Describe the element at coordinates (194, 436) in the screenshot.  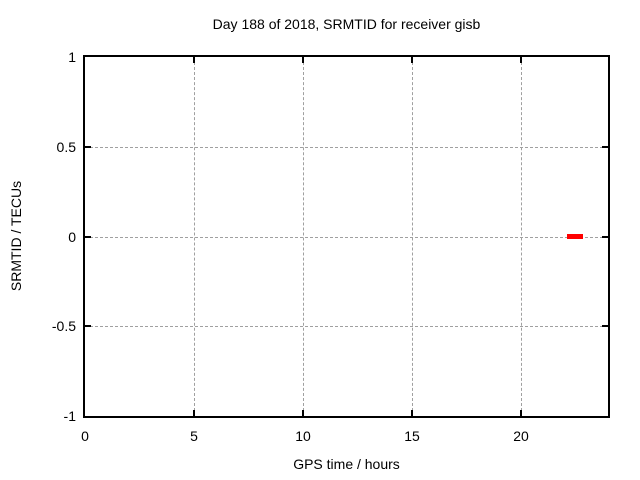
I see `x-tick-label: 5` at that location.